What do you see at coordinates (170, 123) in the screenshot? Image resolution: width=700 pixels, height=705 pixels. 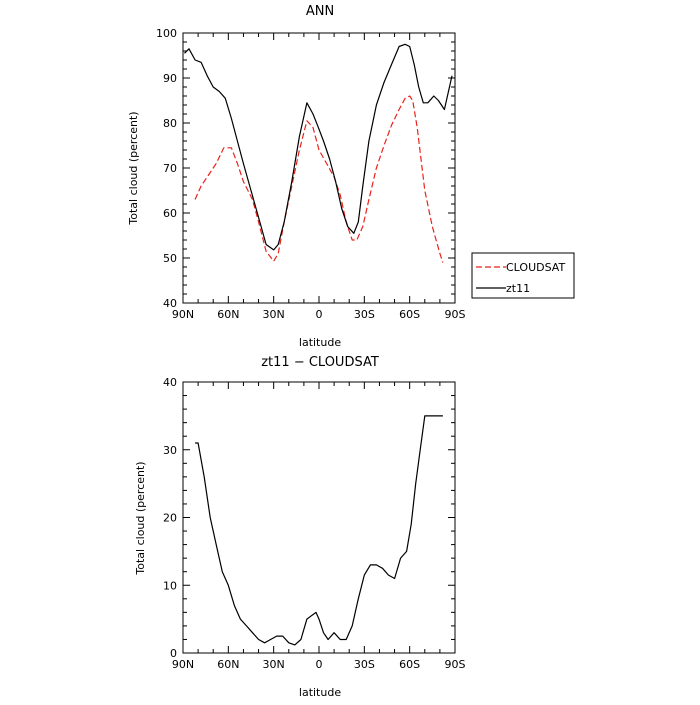 I see `y-tick-label: 80` at bounding box center [170, 123].